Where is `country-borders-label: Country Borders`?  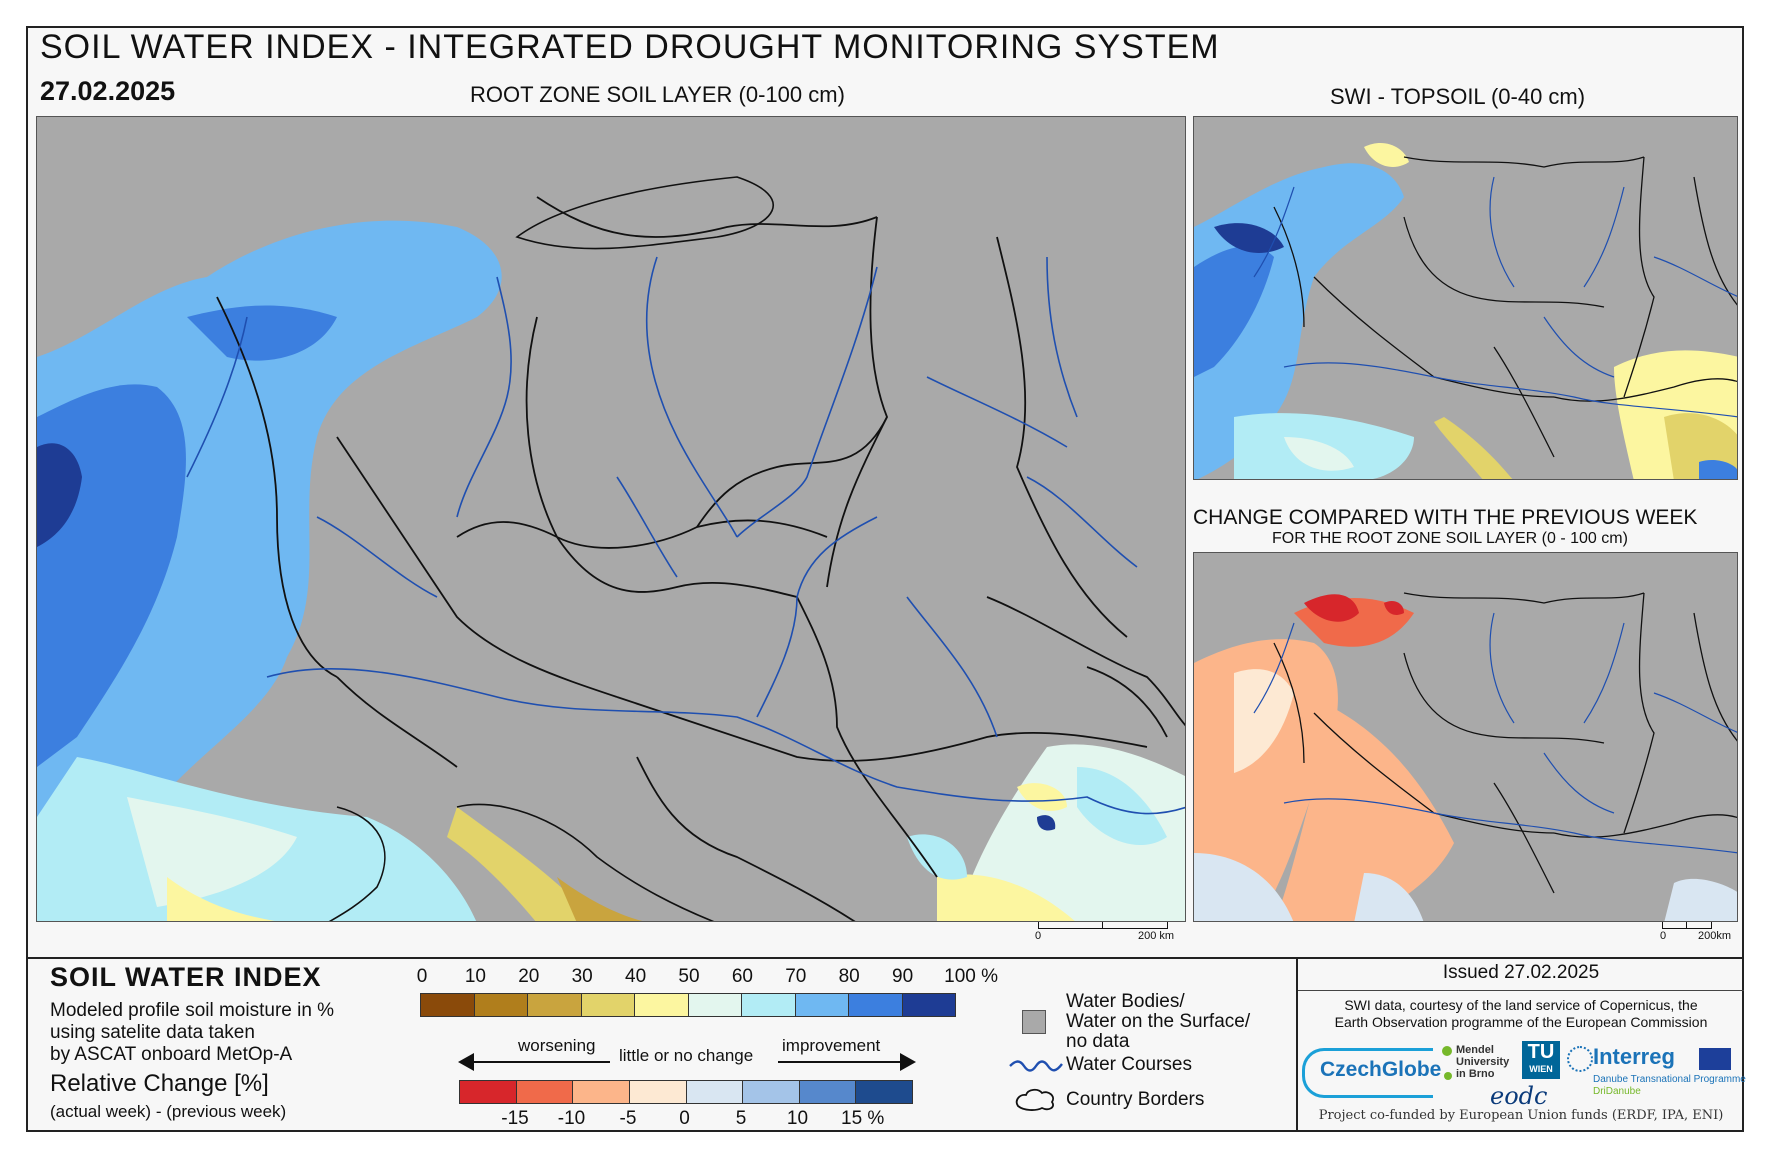 country-borders-label: Country Borders is located at coordinates (1135, 1099).